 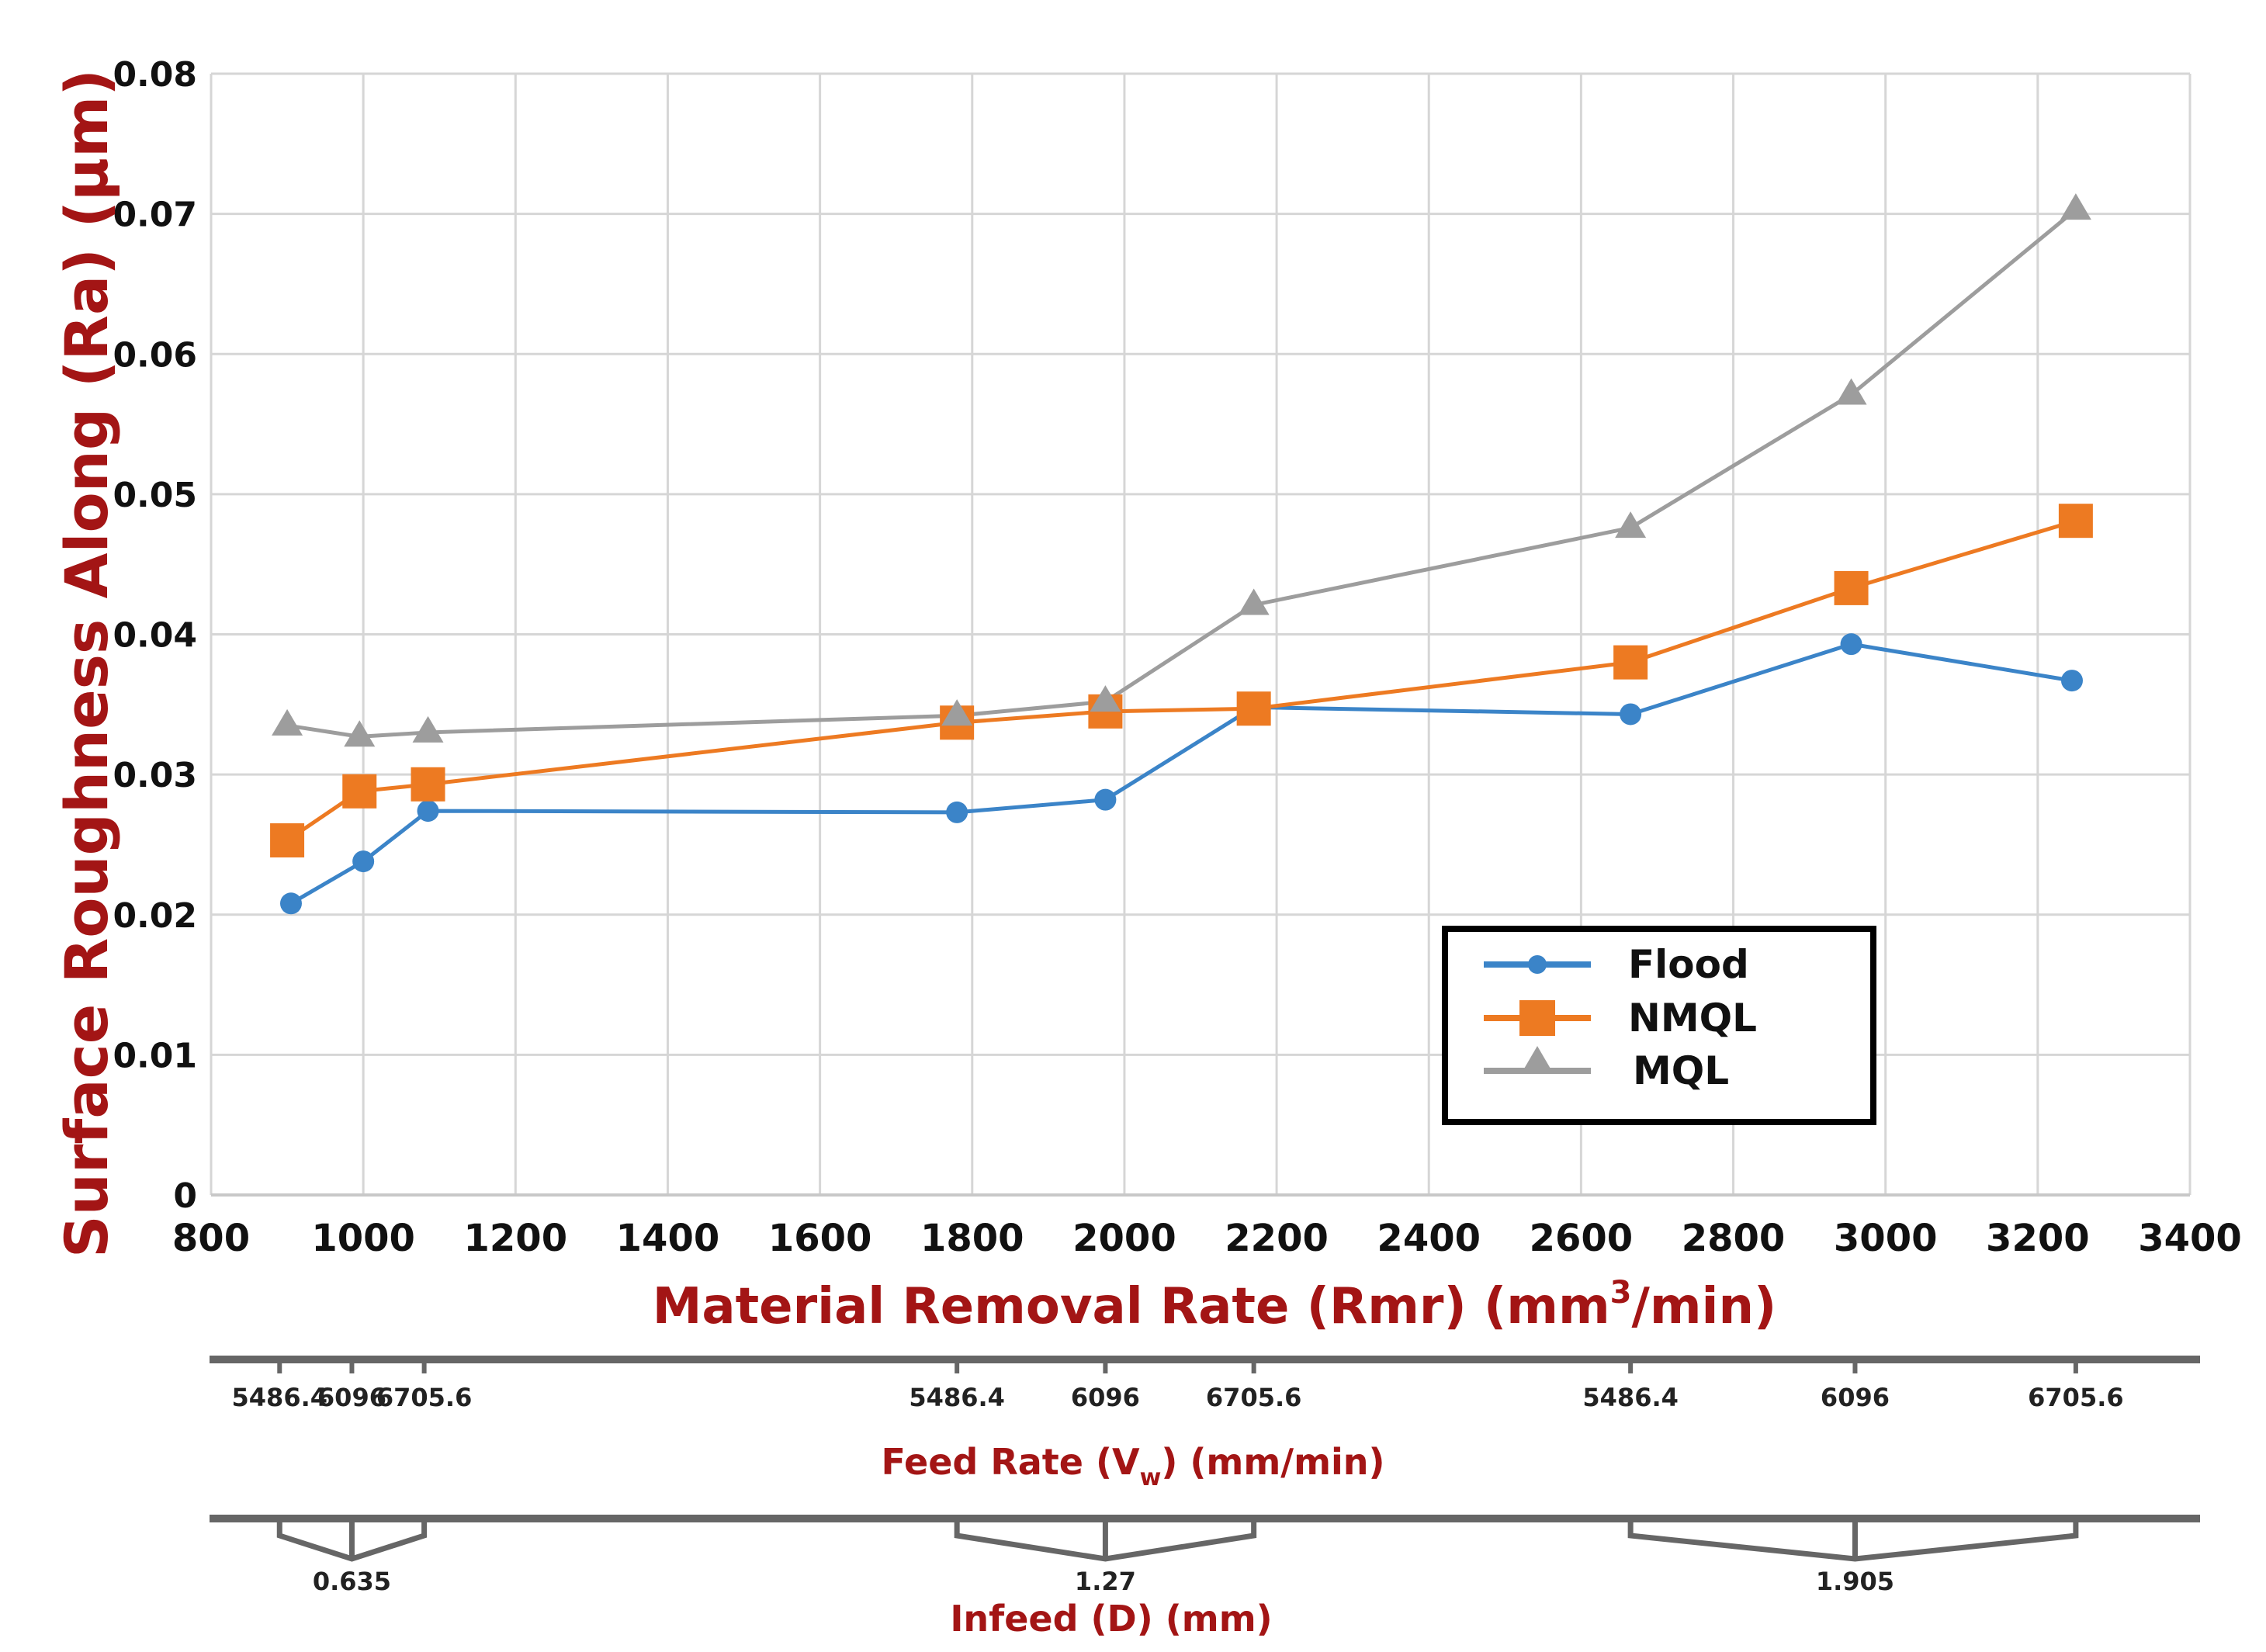 I want to click on y-tick-label: 0.08, so click(x=155, y=75).